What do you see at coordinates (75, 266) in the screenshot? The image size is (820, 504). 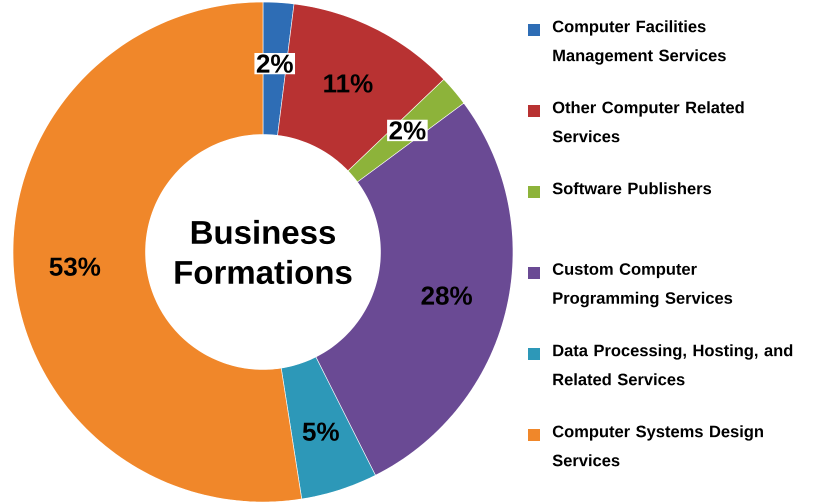 I see `data-label: 53%` at bounding box center [75, 266].